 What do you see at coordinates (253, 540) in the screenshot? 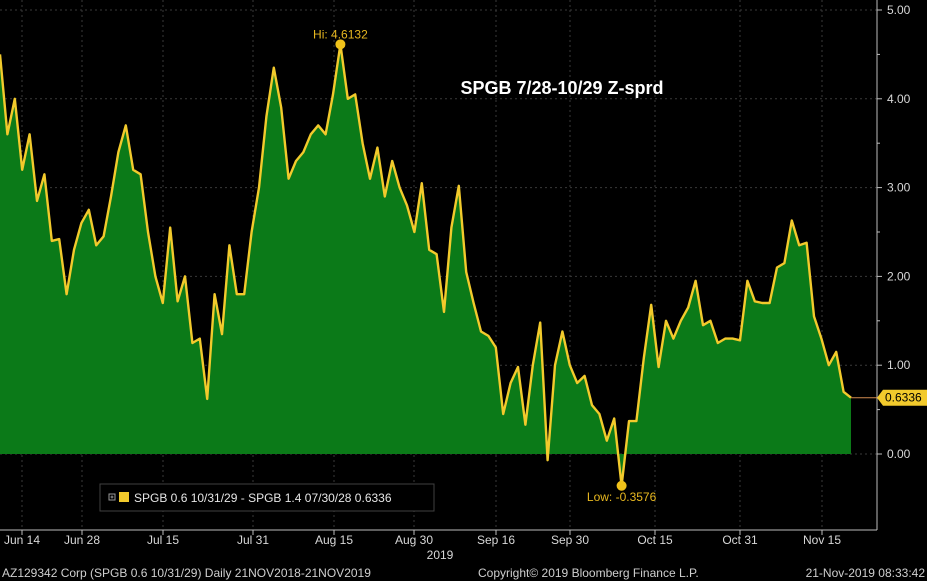
I see `x-tick-label: Jul 31` at bounding box center [253, 540].